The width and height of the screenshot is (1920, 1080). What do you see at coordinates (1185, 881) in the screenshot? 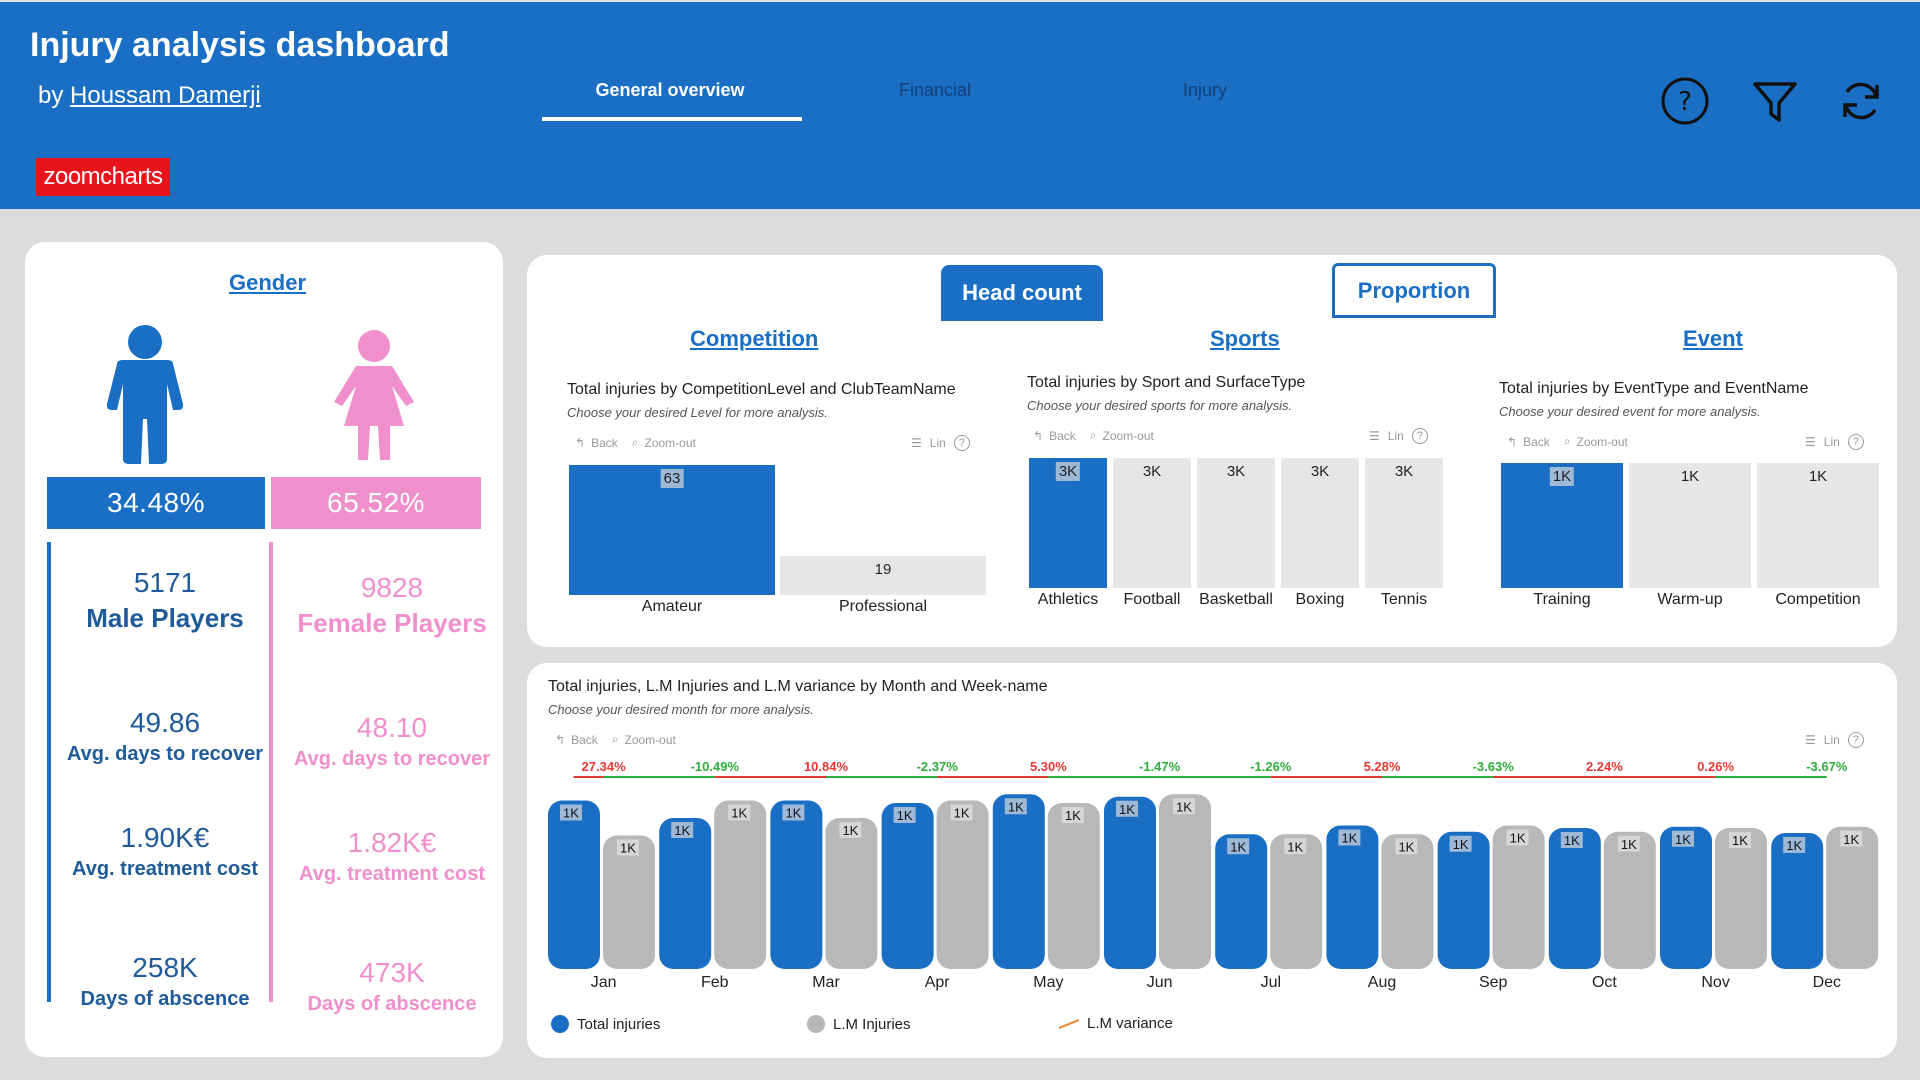
I see `bar-lm-jun` at bounding box center [1185, 881].